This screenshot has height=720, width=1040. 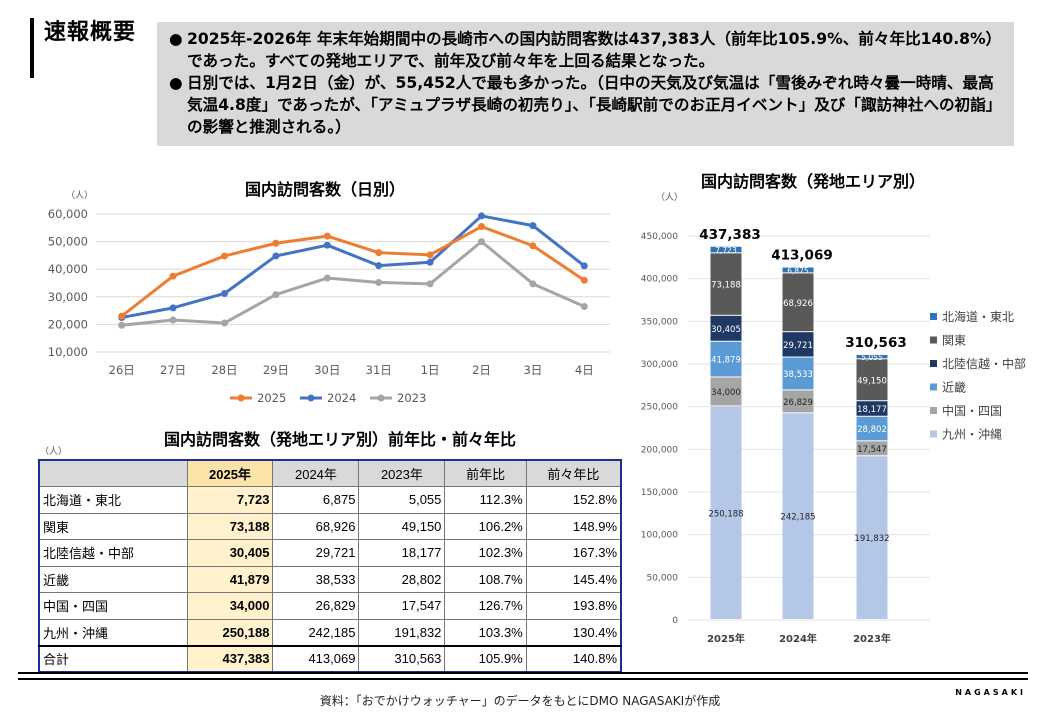 I want to click on table-cell: 近畿, so click(x=113, y=579).